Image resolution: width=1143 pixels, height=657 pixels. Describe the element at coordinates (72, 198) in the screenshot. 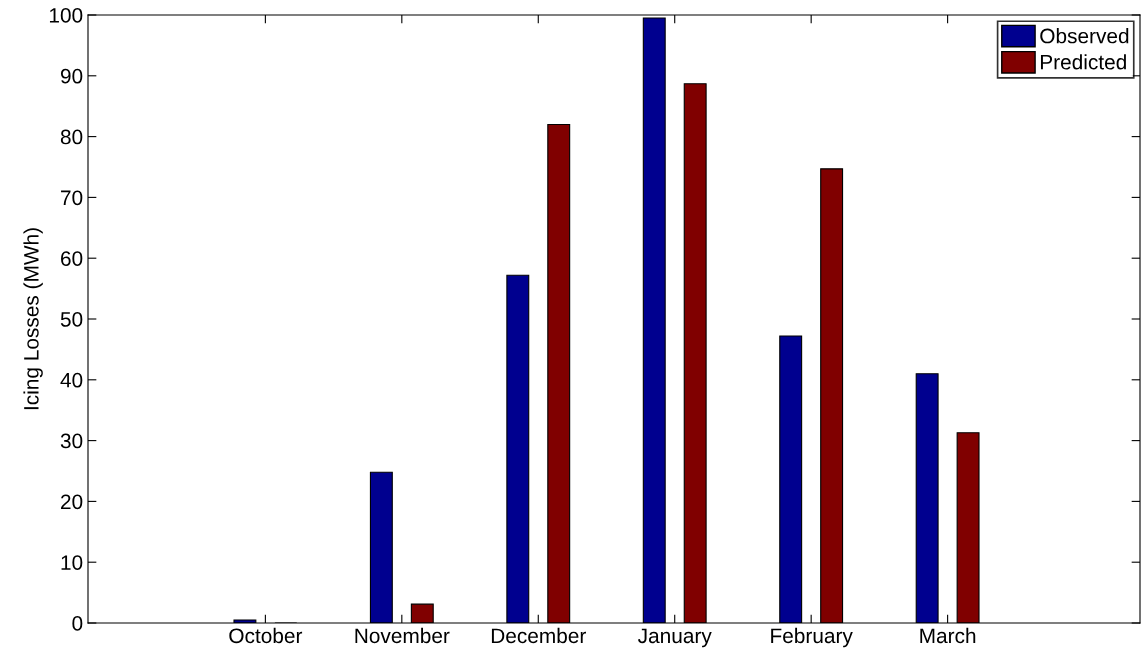

I see `y-tick-label: 70` at that location.